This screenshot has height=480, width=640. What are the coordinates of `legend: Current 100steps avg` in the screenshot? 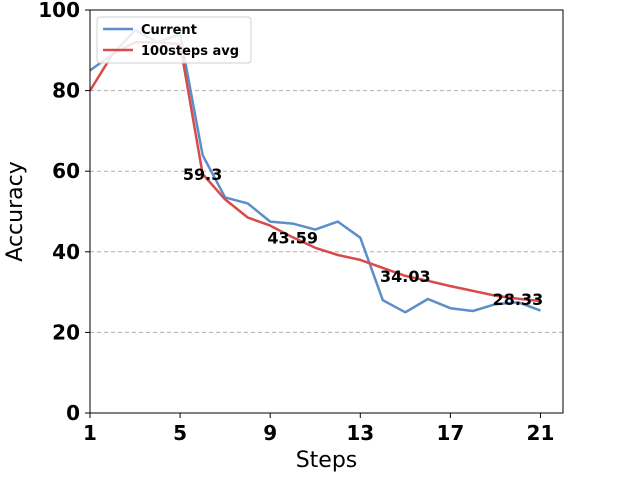 It's located at (174, 40).